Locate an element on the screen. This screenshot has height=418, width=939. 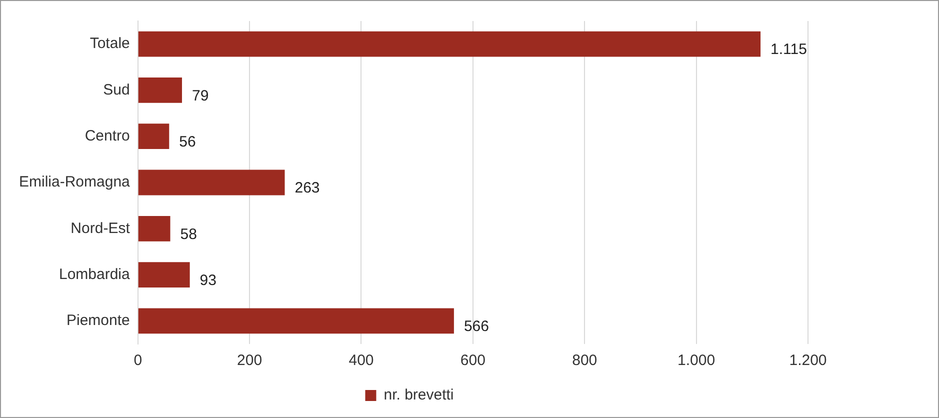
x-tick-label: 1.000 is located at coordinates (697, 361).